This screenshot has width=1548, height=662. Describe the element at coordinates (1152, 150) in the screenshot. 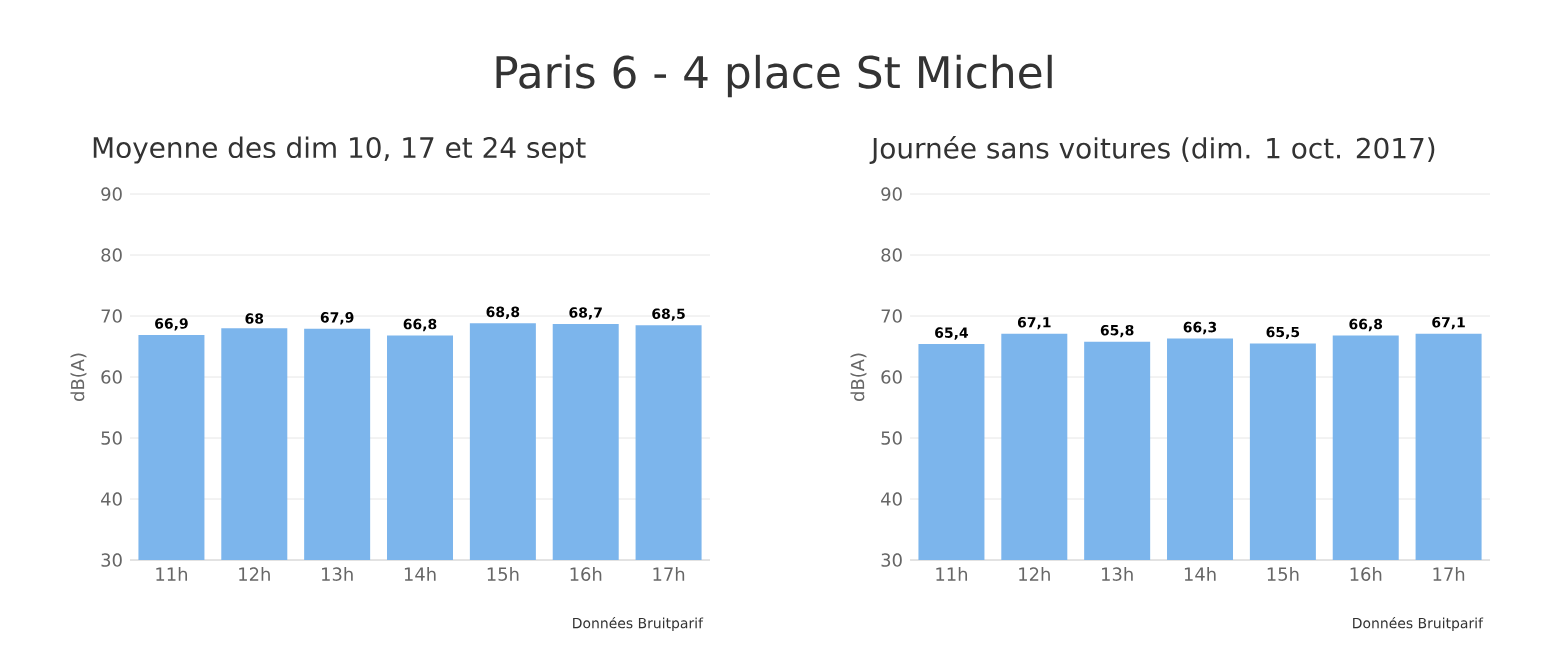

I see `chart-subtitle: Journée sans voitures (dim. 1 oct. 2017)` at that location.